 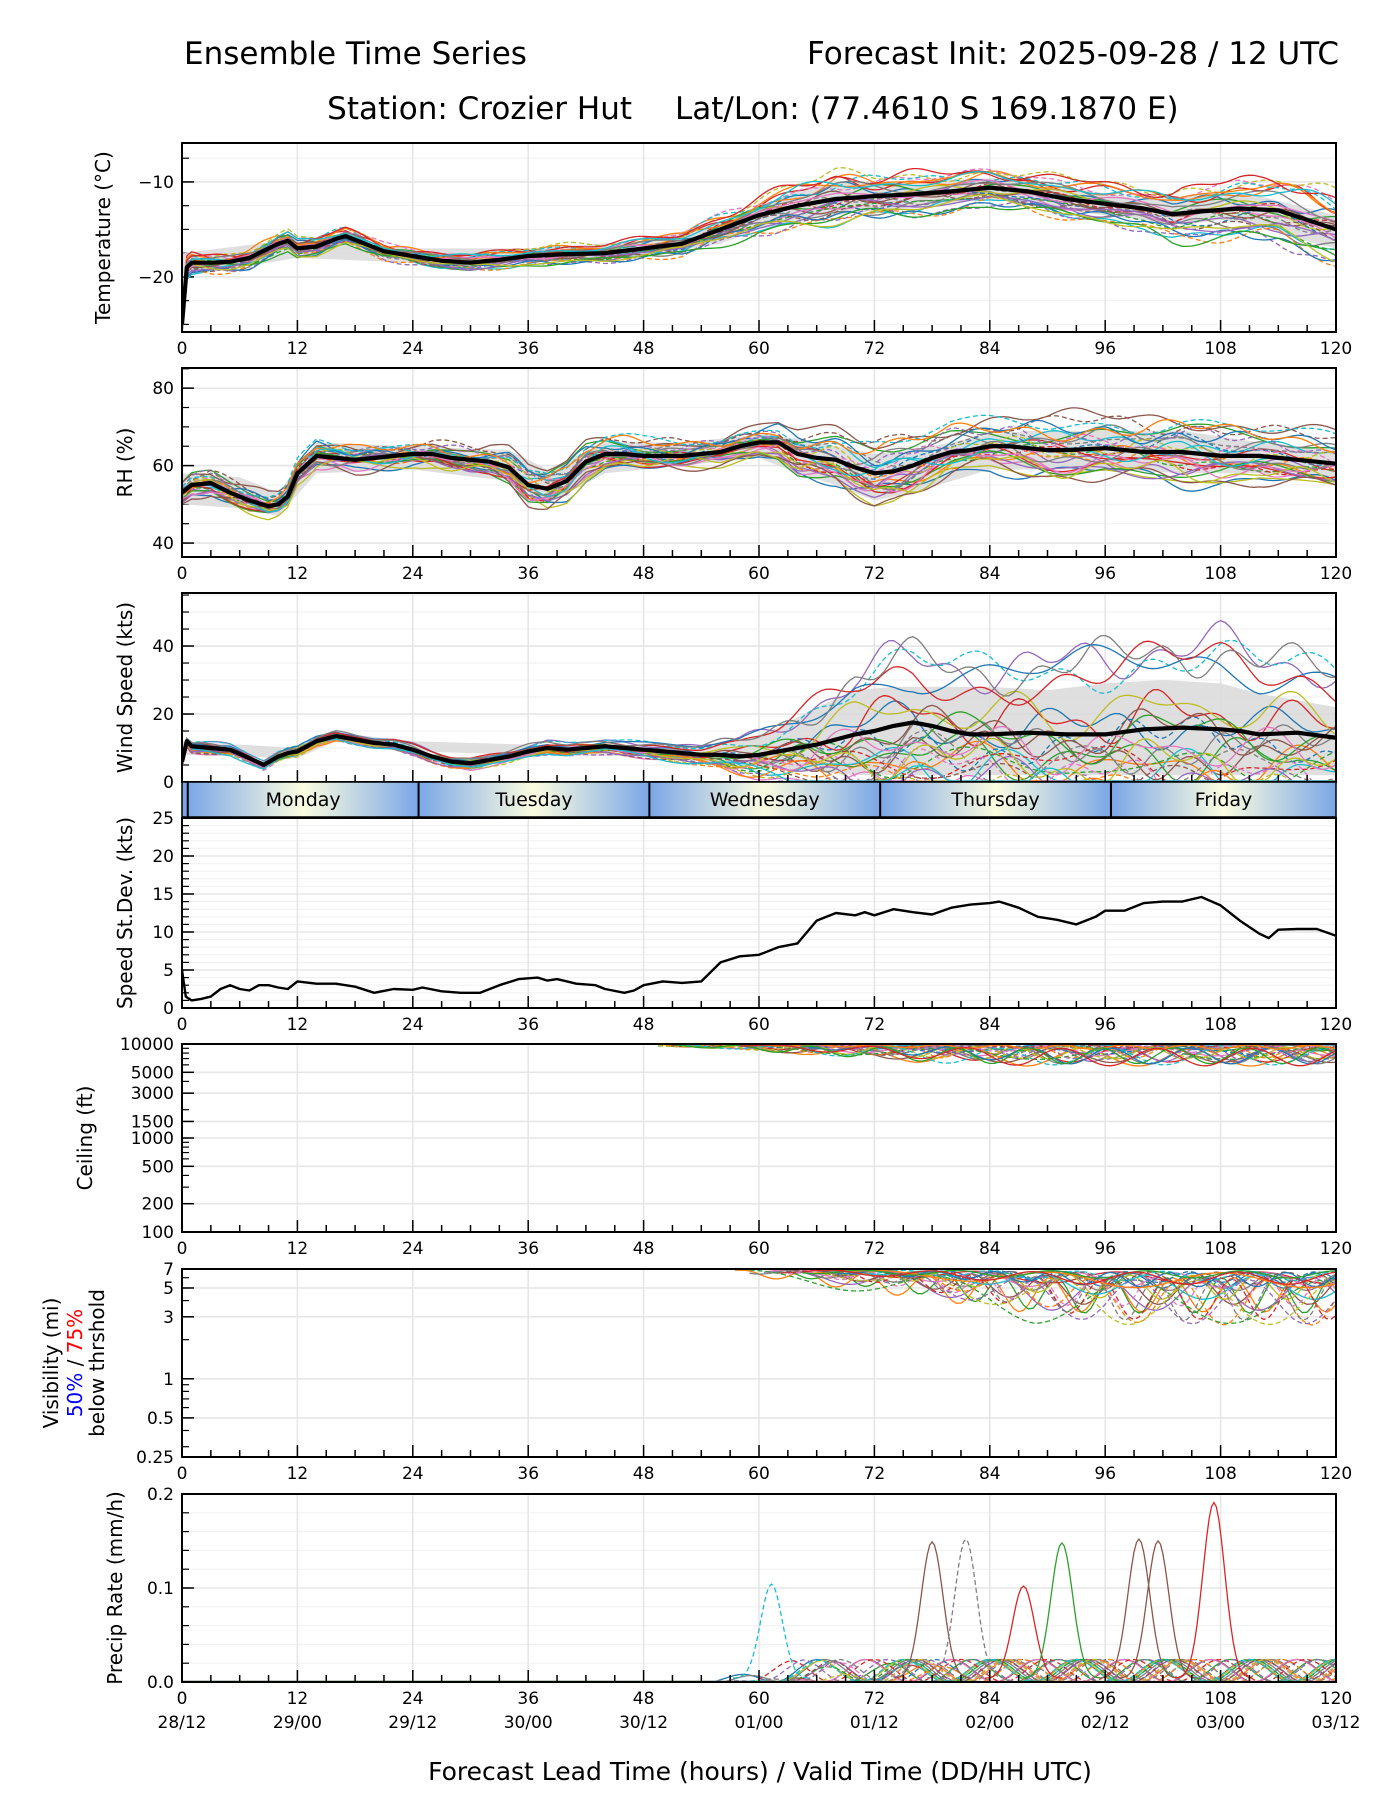 What do you see at coordinates (160, 1589) in the screenshot?
I see `y-tick-label: 0.1` at bounding box center [160, 1589].